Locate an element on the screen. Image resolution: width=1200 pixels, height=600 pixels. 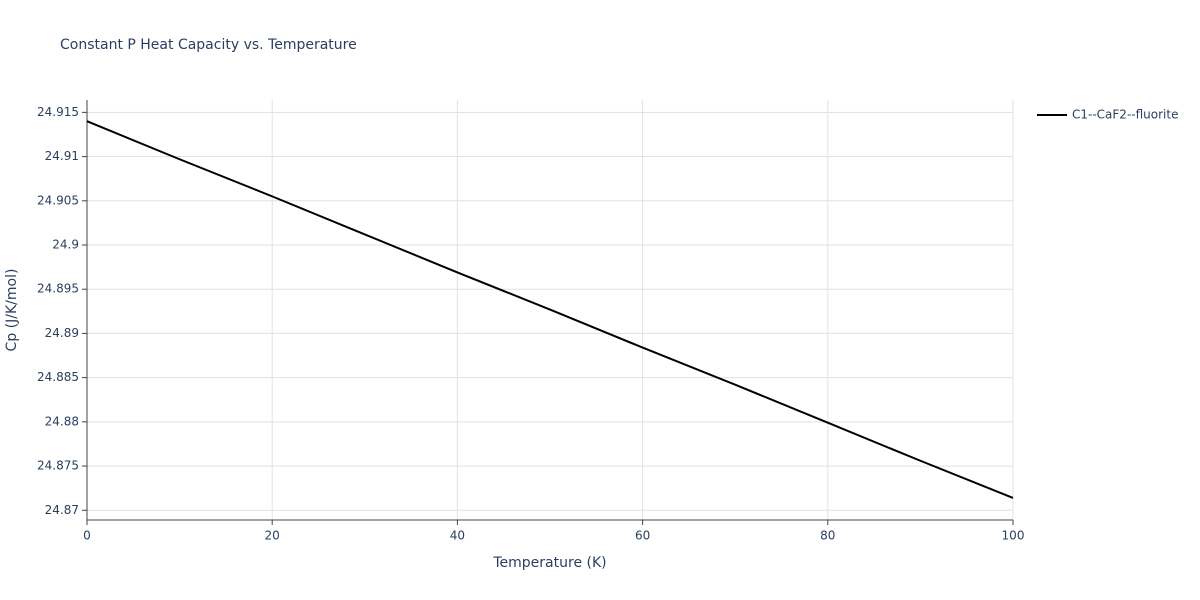
x-tick-label: 0 is located at coordinates (87, 536).